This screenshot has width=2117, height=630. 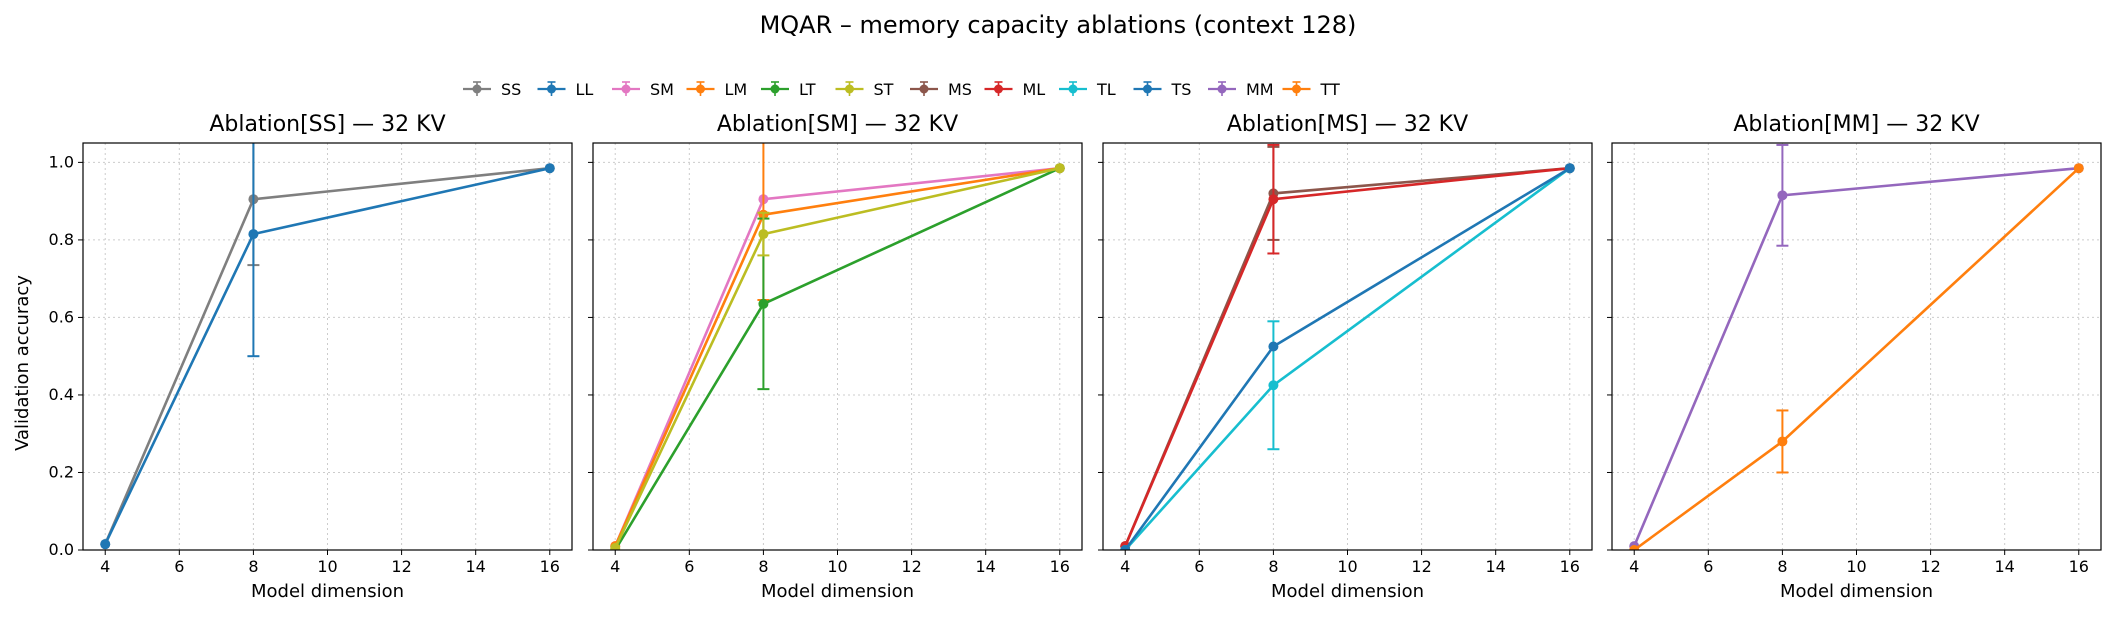 What do you see at coordinates (1782, 195) in the screenshot?
I see `data-point-mm` at bounding box center [1782, 195].